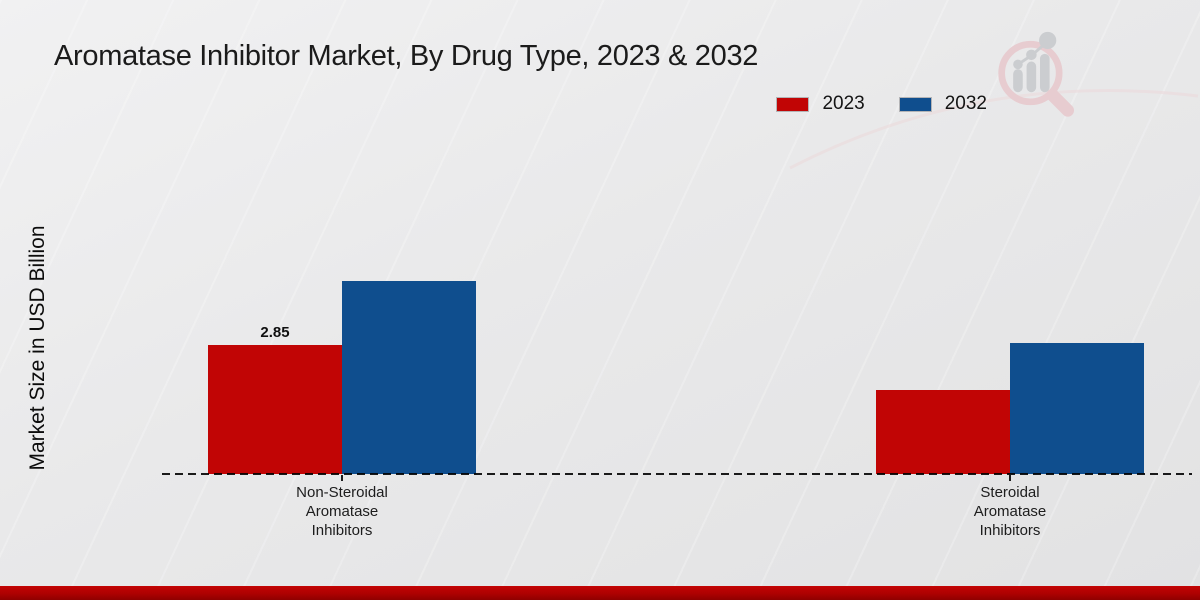  Describe the element at coordinates (965, 103) in the screenshot. I see `legend-label-2032: 2032` at that location.